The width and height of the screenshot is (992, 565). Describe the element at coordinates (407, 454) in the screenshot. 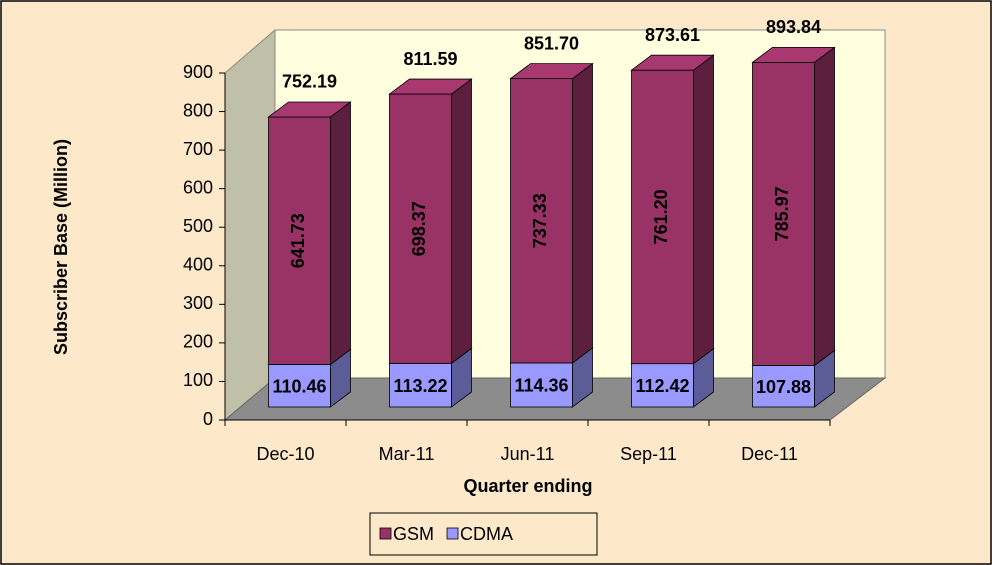

I see `x-tick-label: Mar-11` at that location.